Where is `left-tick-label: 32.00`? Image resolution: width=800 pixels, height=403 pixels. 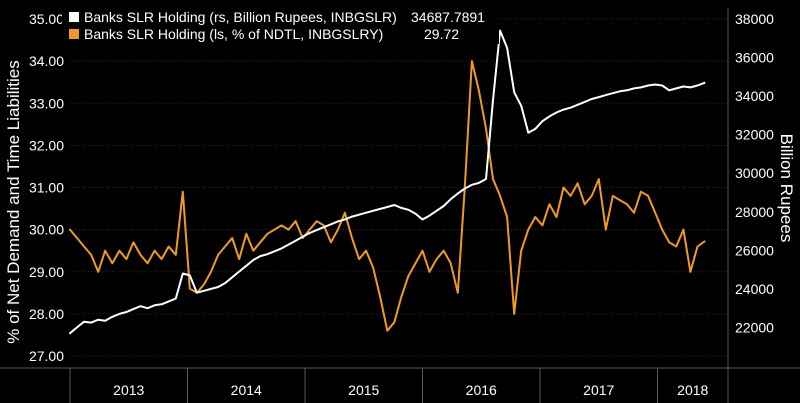
left-tick-label: 32.00 is located at coordinates (46, 145).